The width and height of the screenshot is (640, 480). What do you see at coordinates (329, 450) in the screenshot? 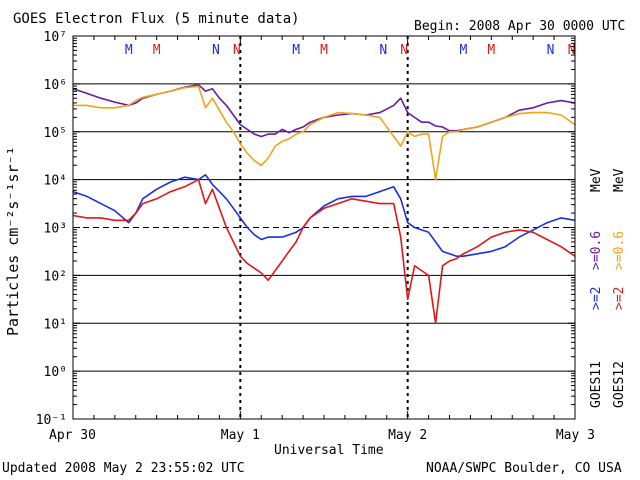
I see `x-axis-label: Universal Time` at bounding box center [329, 450].